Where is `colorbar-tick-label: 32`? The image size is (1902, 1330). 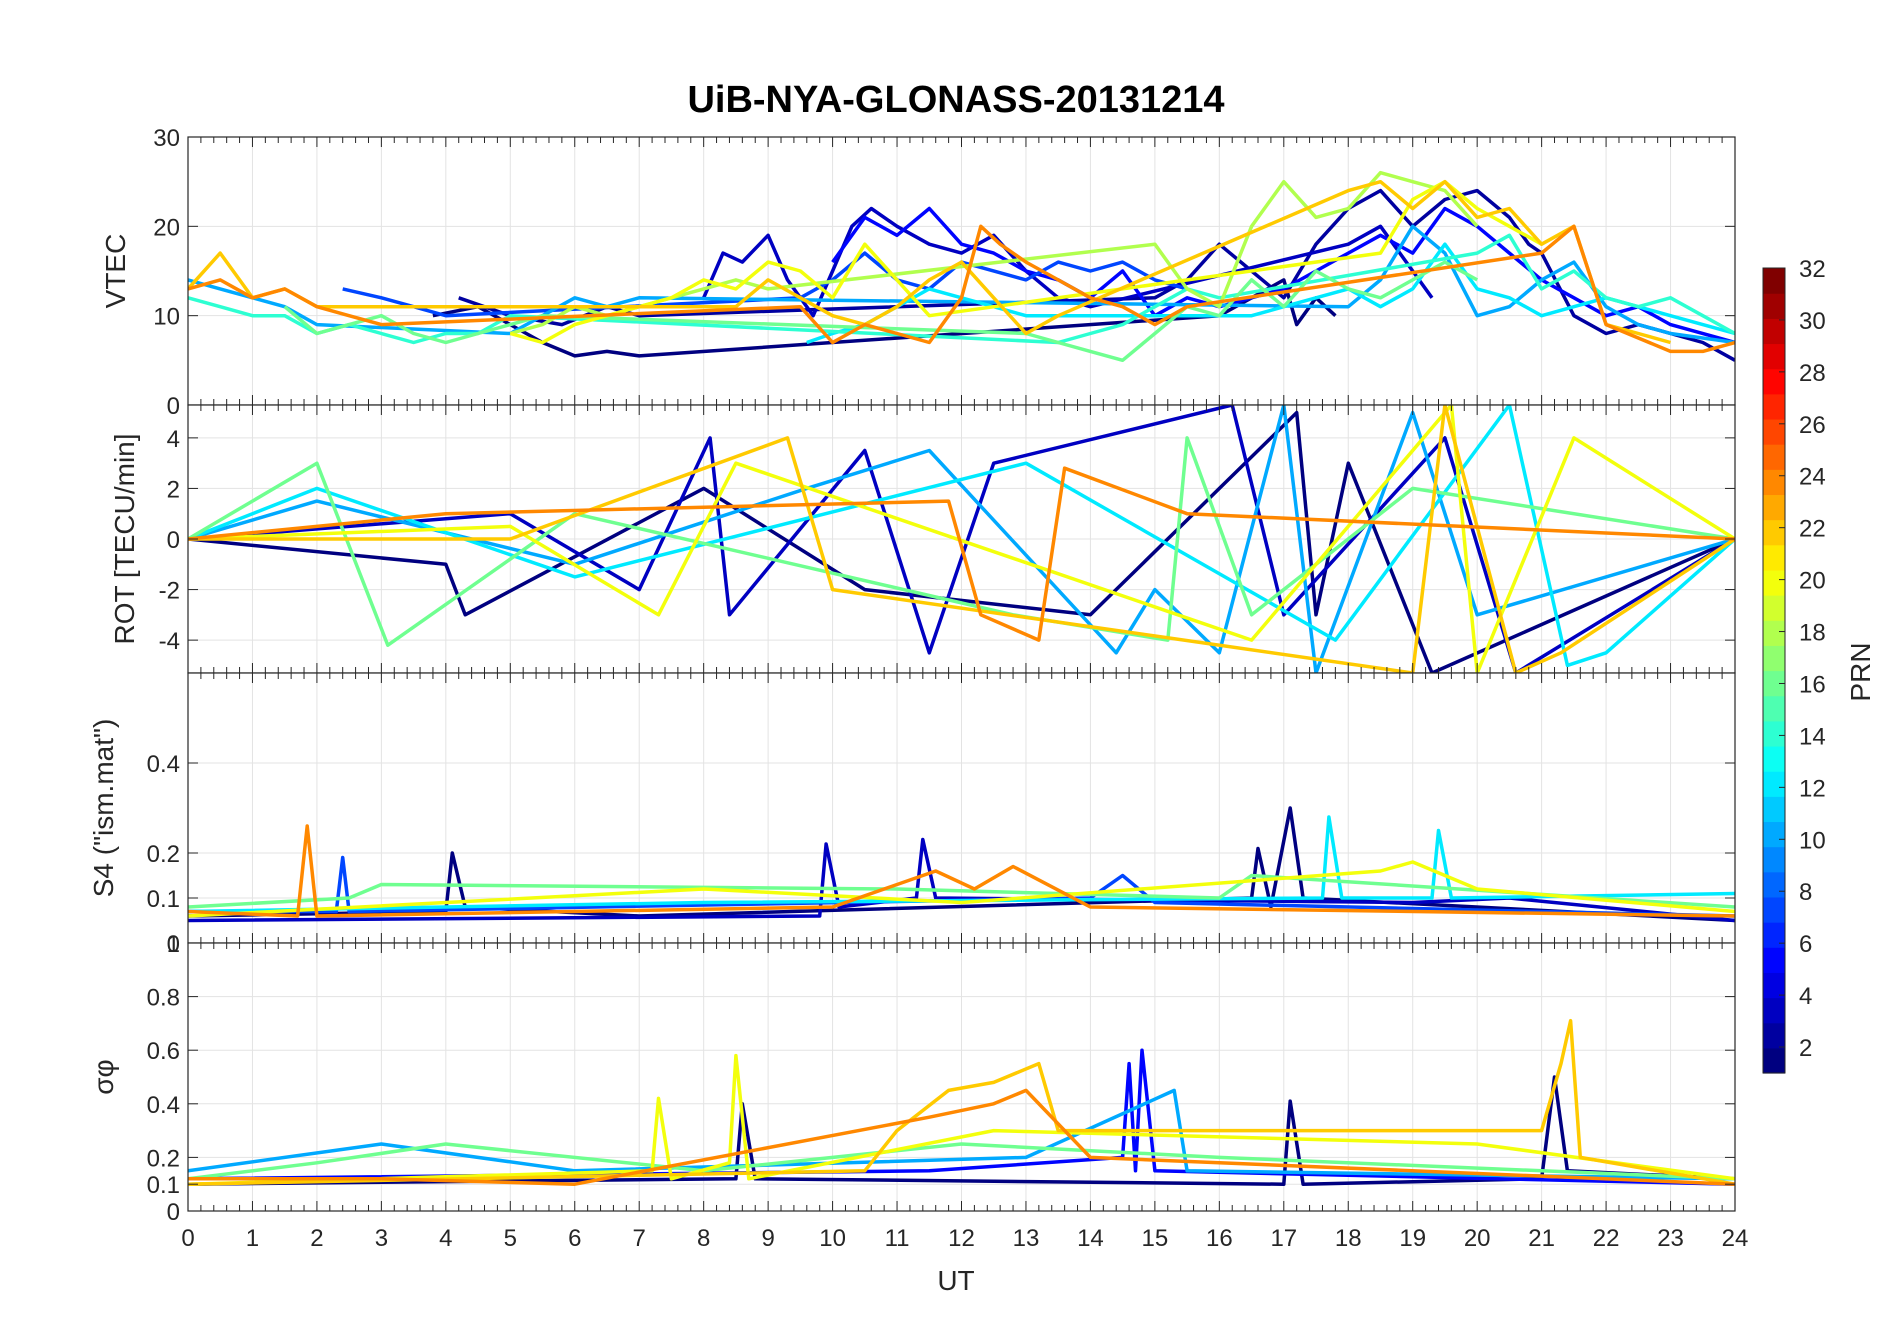
colorbar-tick-label: 32 is located at coordinates (1812, 269).